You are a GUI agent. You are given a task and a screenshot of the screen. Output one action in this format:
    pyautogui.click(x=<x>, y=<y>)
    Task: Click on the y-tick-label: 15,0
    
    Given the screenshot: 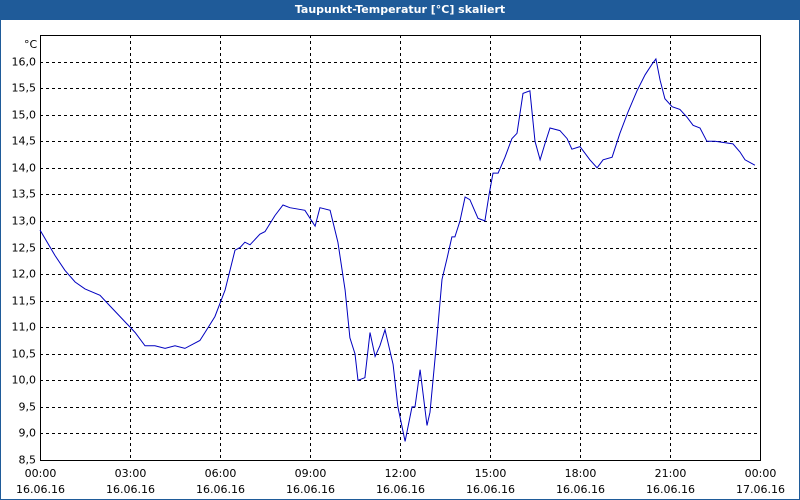 What is the action you would take?
    pyautogui.click(x=24, y=115)
    